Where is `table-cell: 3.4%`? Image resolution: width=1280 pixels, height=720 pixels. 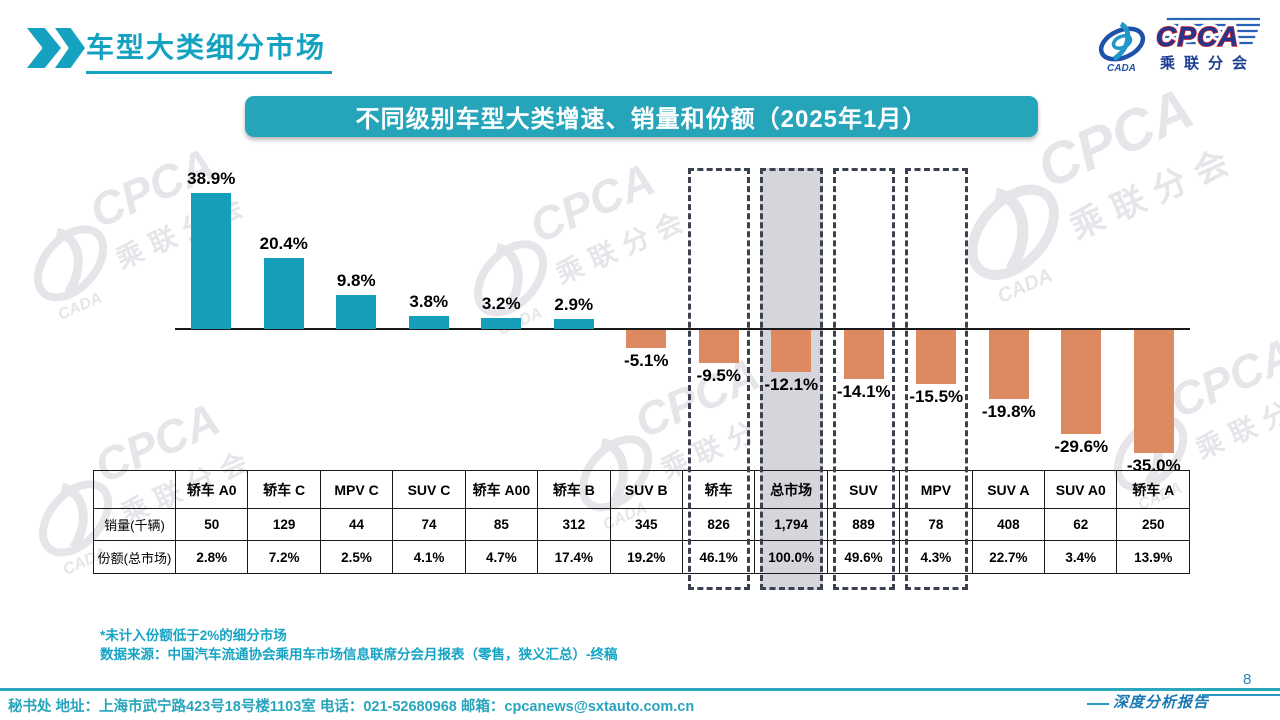
table-cell: 3.4% is located at coordinates (1081, 557).